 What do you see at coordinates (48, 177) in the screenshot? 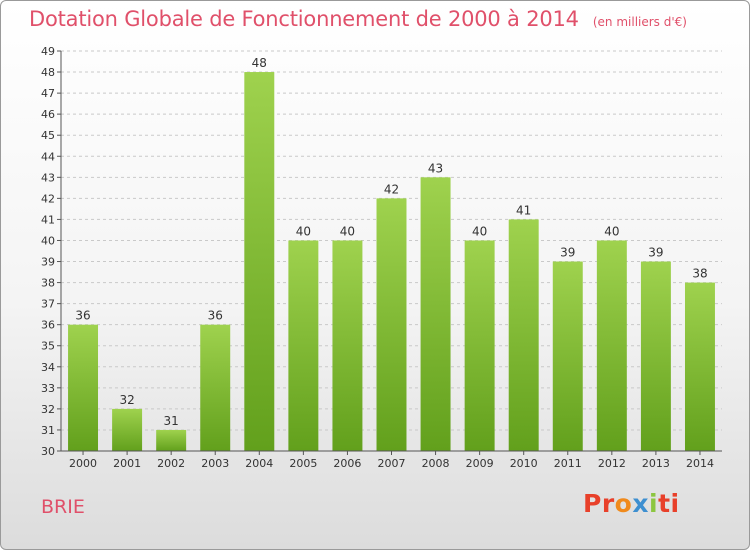
I see `y-tick-label: 43` at bounding box center [48, 177].